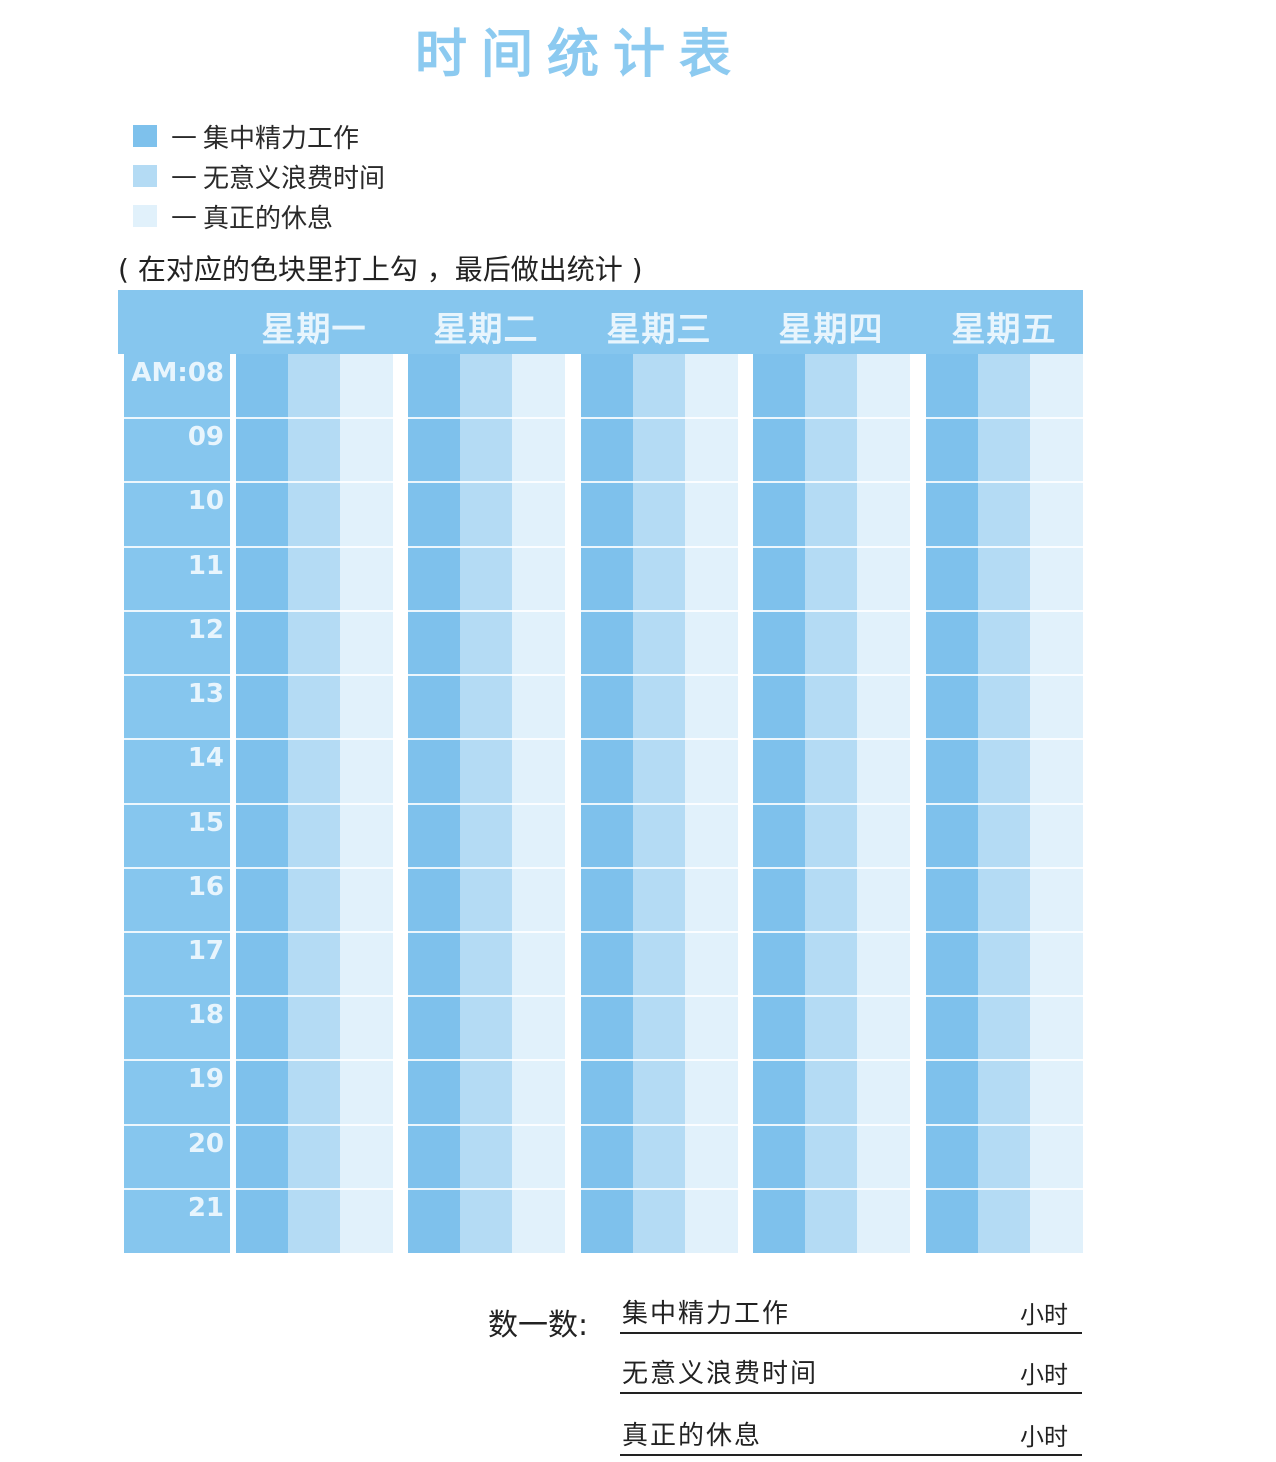 The image size is (1276, 1462). Describe the element at coordinates (380, 269) in the screenshot. I see `instruction-text: ( 在对应的色块里打上勾 ，最后做出统计 )` at that location.